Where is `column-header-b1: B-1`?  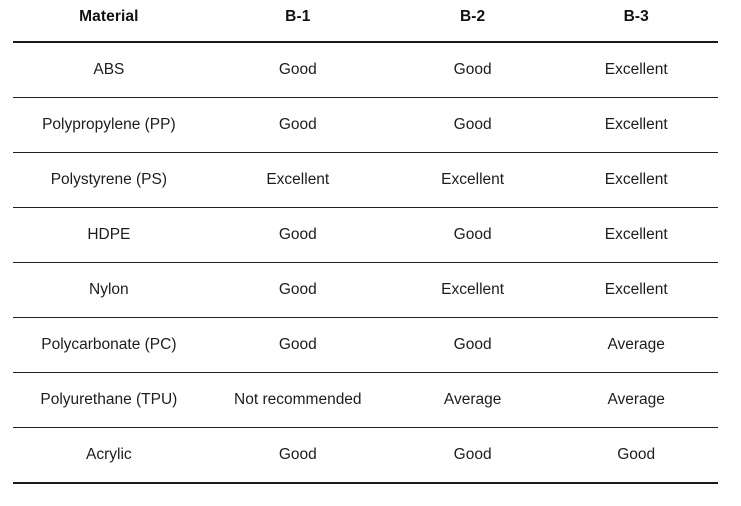 column-header-b1: B-1 is located at coordinates (297, 21).